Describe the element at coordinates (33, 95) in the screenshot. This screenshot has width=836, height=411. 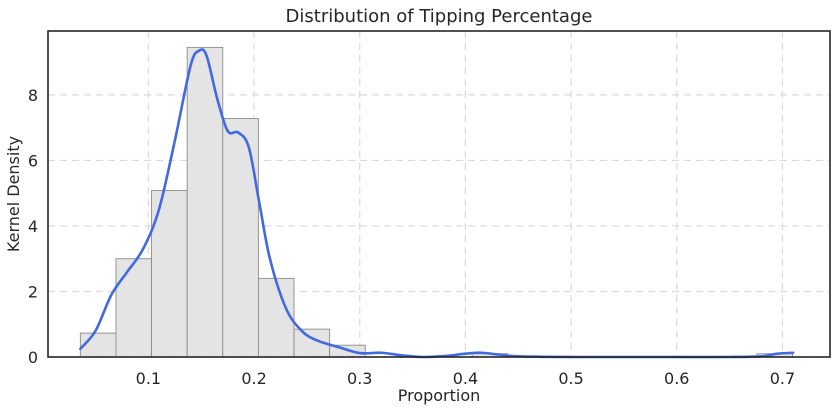
I see `y-tick-label: 8` at that location.